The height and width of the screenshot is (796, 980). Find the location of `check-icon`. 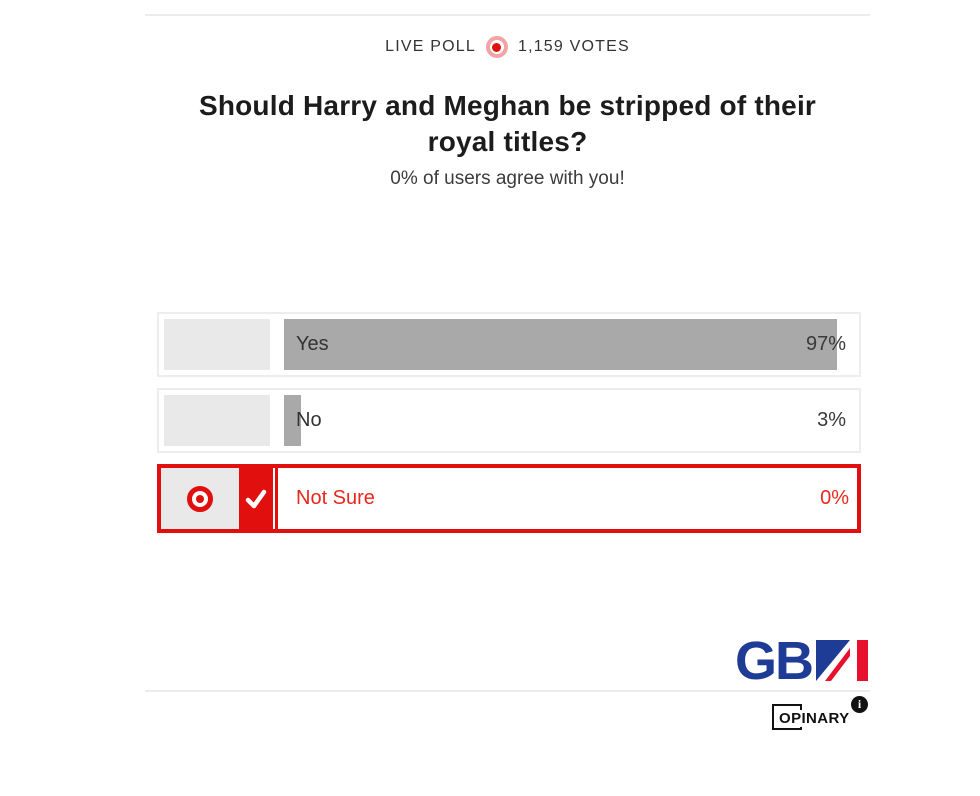

check-icon is located at coordinates (256, 498).